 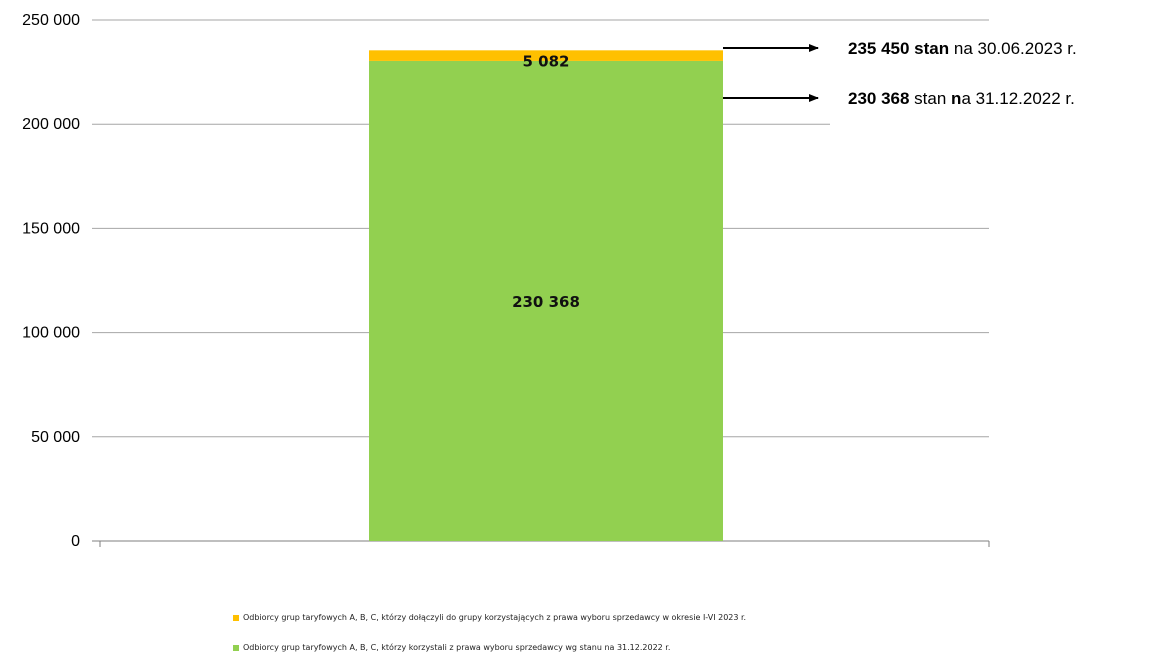 What do you see at coordinates (546, 181) in the screenshot?
I see `data-labels: 230 368 5 082` at bounding box center [546, 181].